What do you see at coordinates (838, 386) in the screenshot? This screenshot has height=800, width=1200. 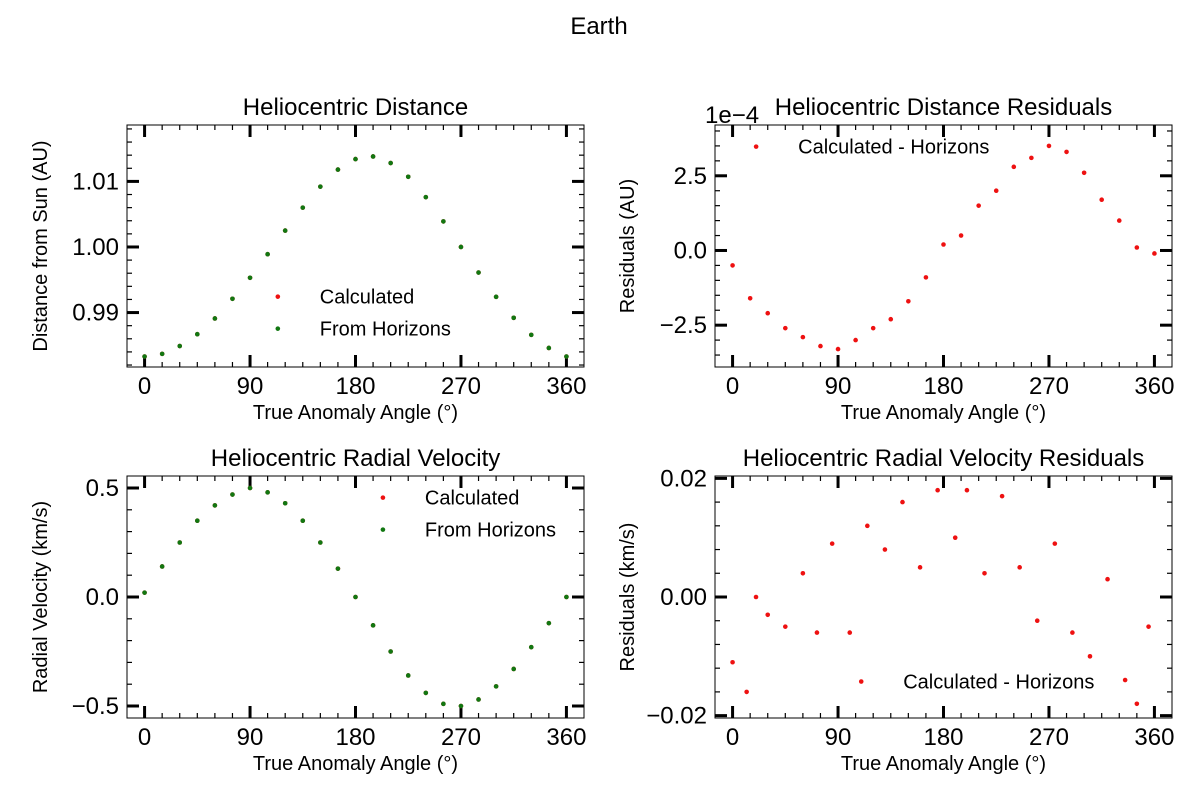 I see `distance-residuals-x-tick-label: 90` at bounding box center [838, 386].